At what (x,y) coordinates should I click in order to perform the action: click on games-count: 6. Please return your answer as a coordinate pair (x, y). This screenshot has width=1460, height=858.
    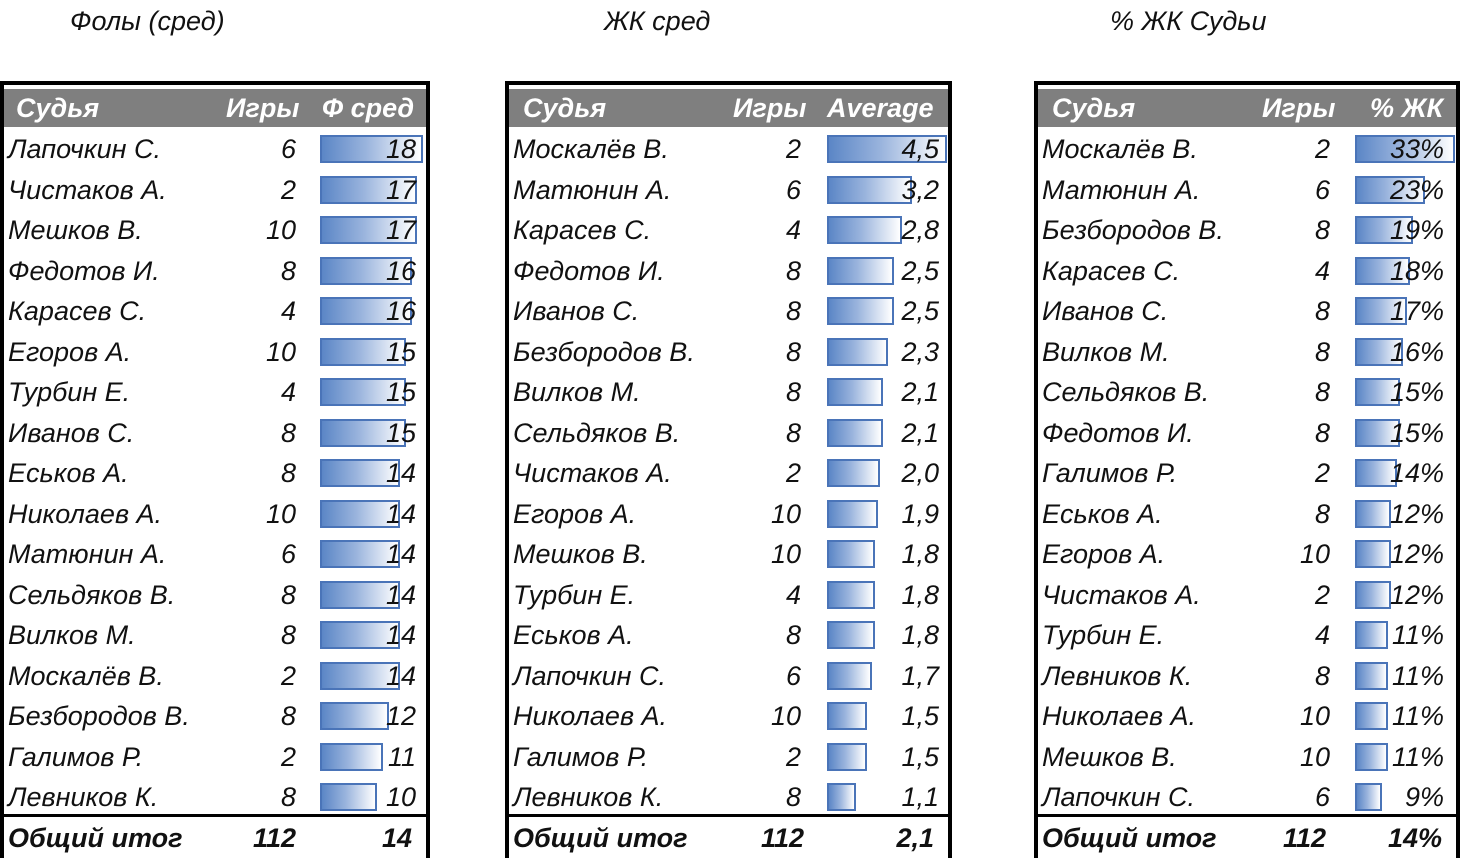
    Looking at the image, I should click on (1322, 189).